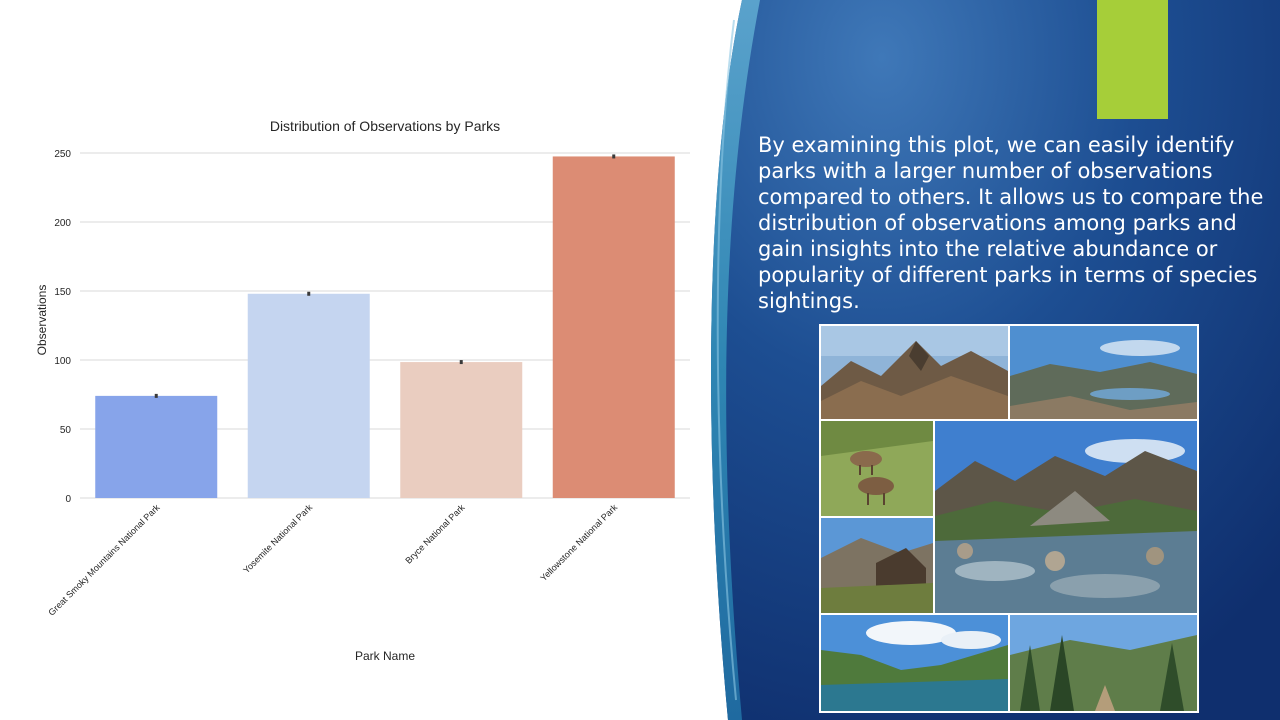 This screenshot has height=720, width=1280. I want to click on x-tick-label: Yellowstone National Park, so click(578, 542).